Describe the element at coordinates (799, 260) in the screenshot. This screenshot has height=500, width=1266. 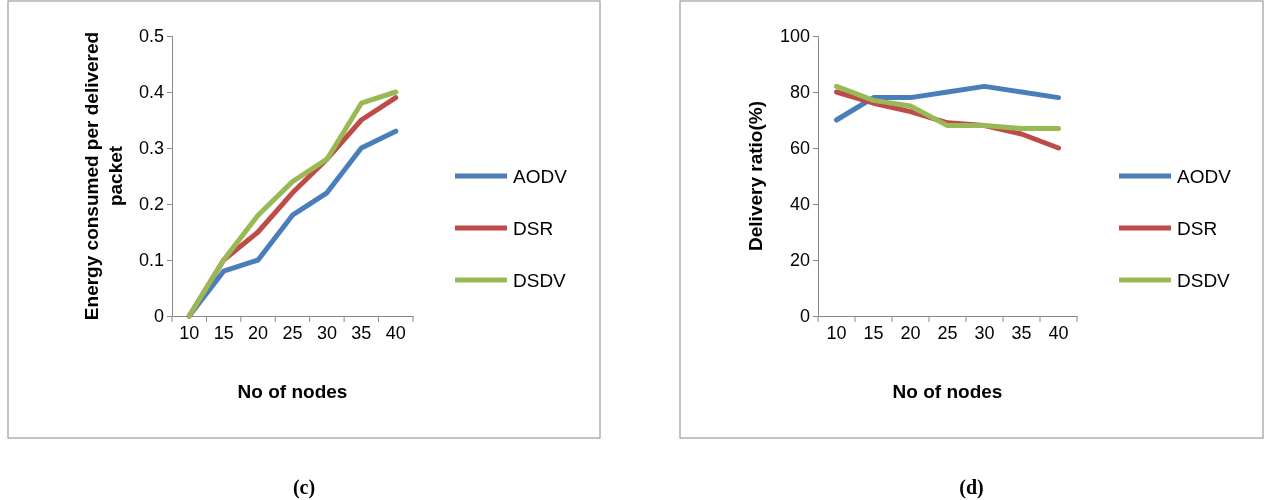
I see `y-tick-label: 20` at that location.